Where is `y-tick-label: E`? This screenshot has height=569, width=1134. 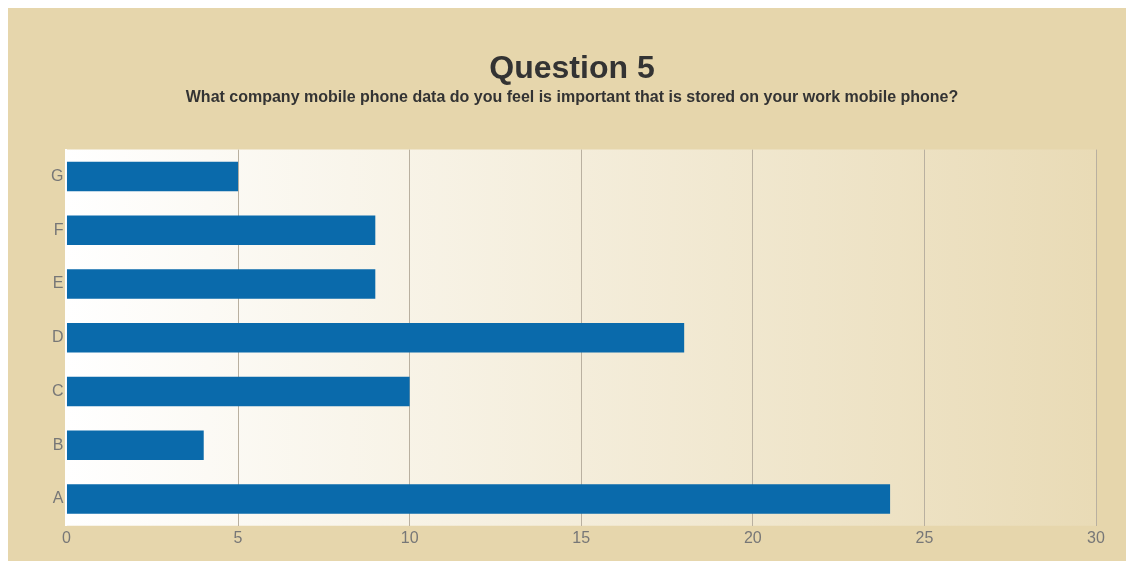
y-tick-label: E is located at coordinates (58, 283).